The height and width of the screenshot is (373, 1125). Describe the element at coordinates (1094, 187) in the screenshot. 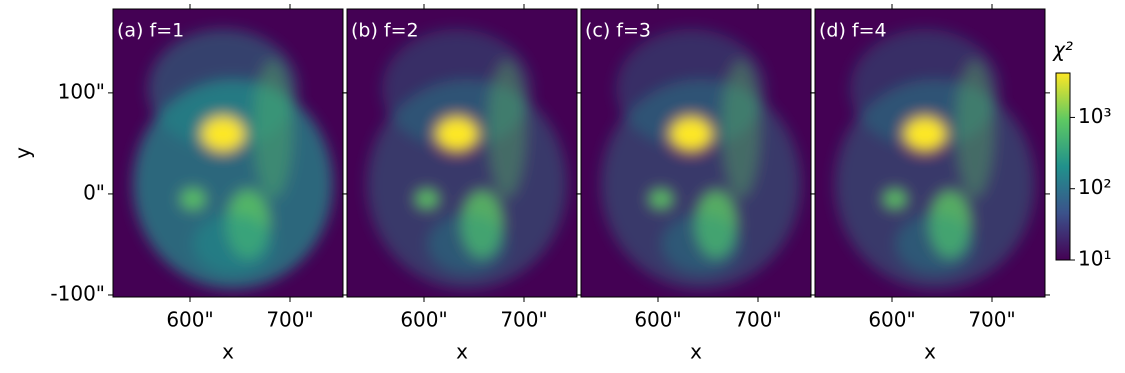

I see `colorbar-tick-label: 10²` at that location.